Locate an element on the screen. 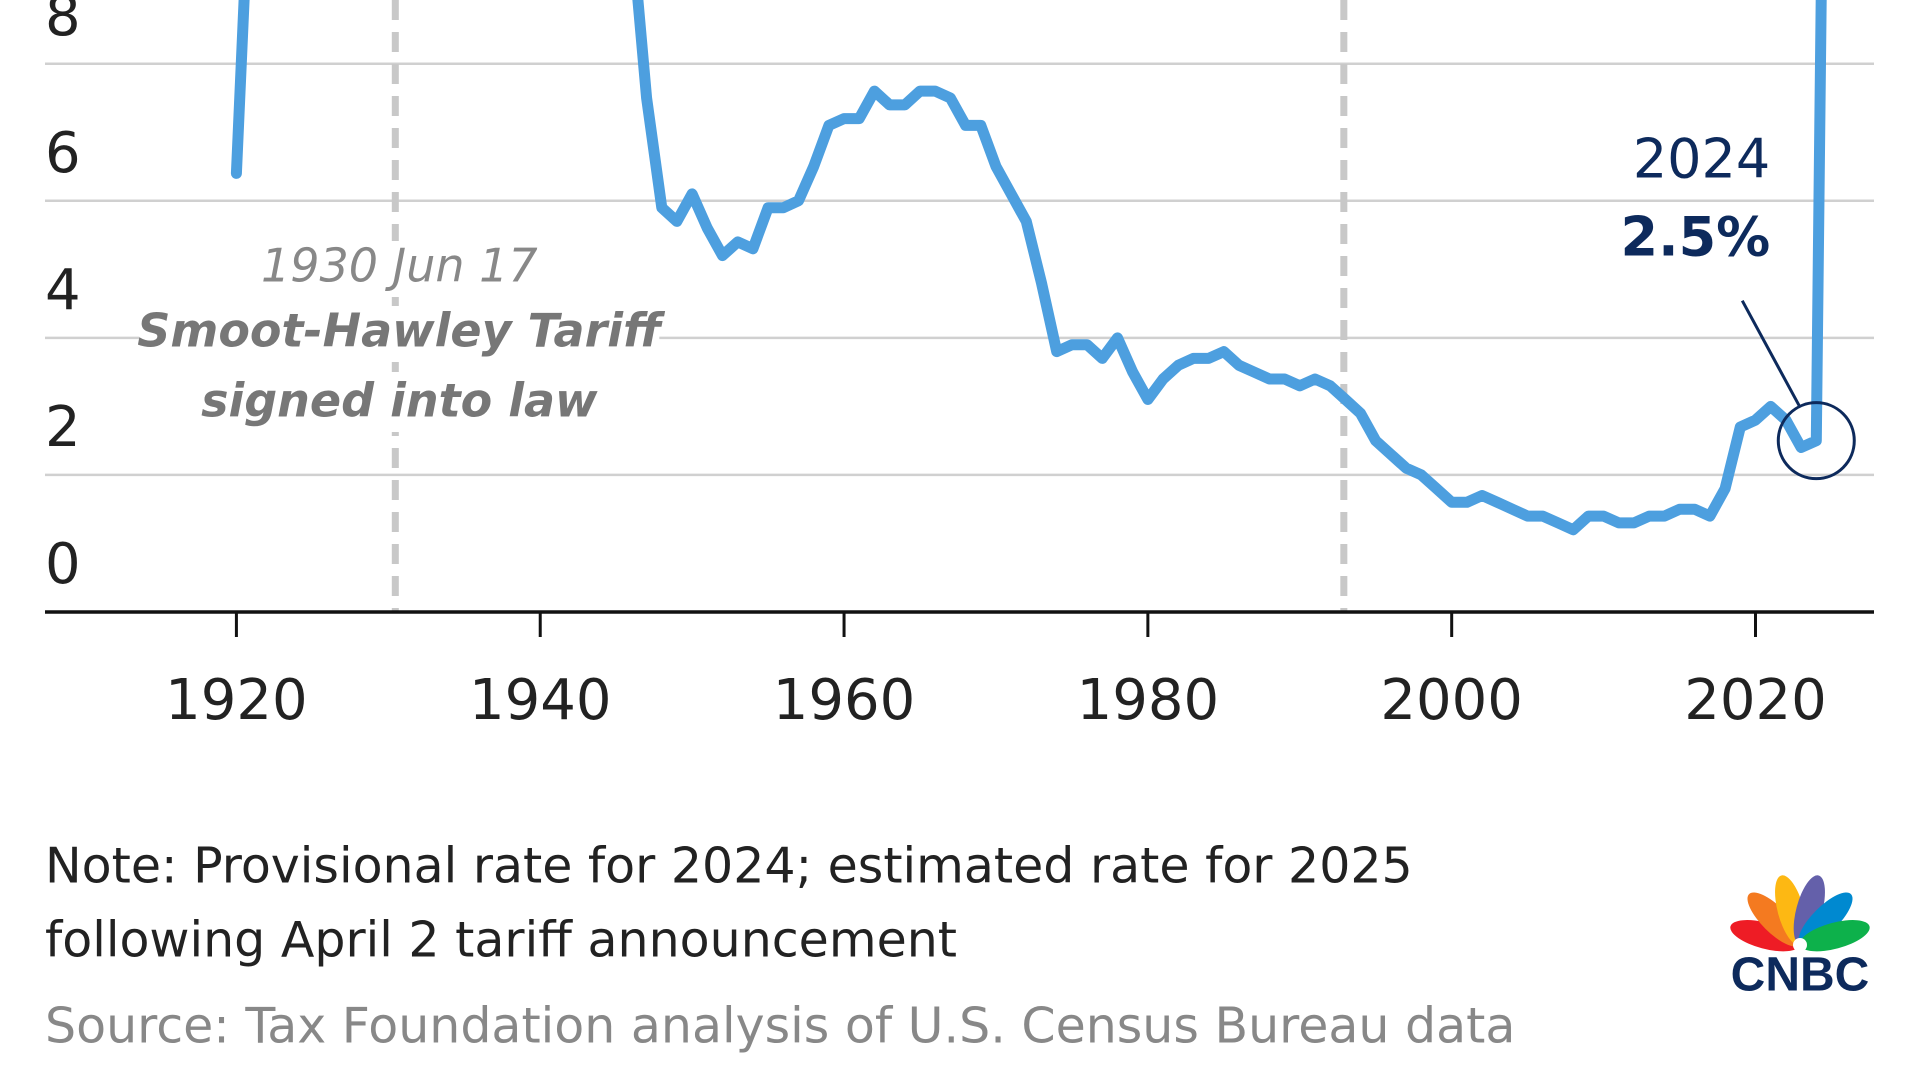 Image resolution: width=1920 pixels, height=1080 pixels. x-tick-label: 1960 is located at coordinates (844, 700).